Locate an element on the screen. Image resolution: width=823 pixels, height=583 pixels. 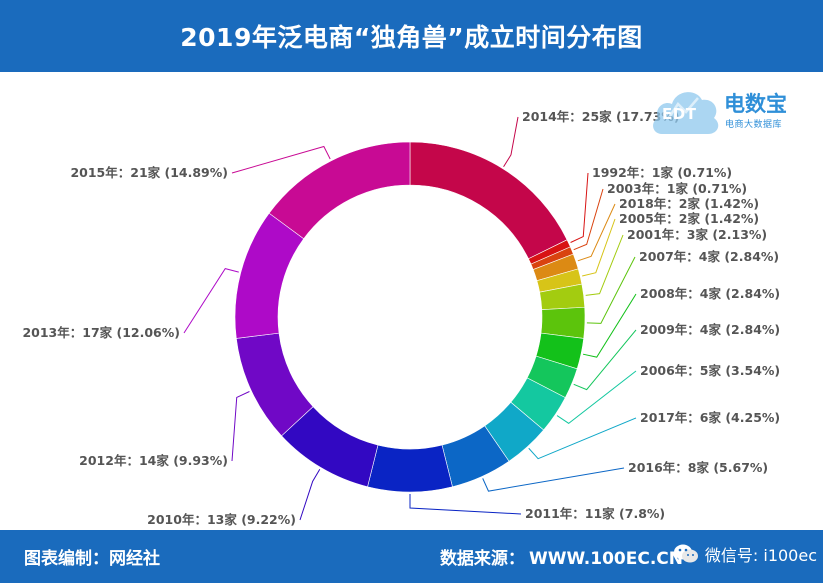
leader-line-2009 is located at coordinates (605, 360).